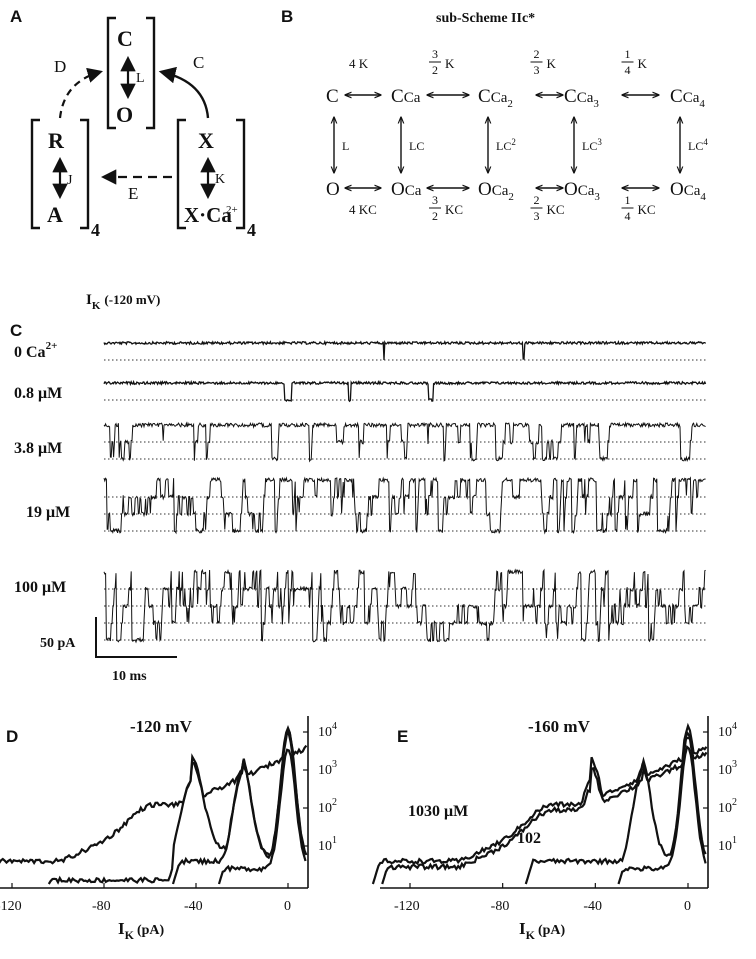  What do you see at coordinates (206, 140) in the screenshot?
I see `state-x: X` at bounding box center [206, 140].